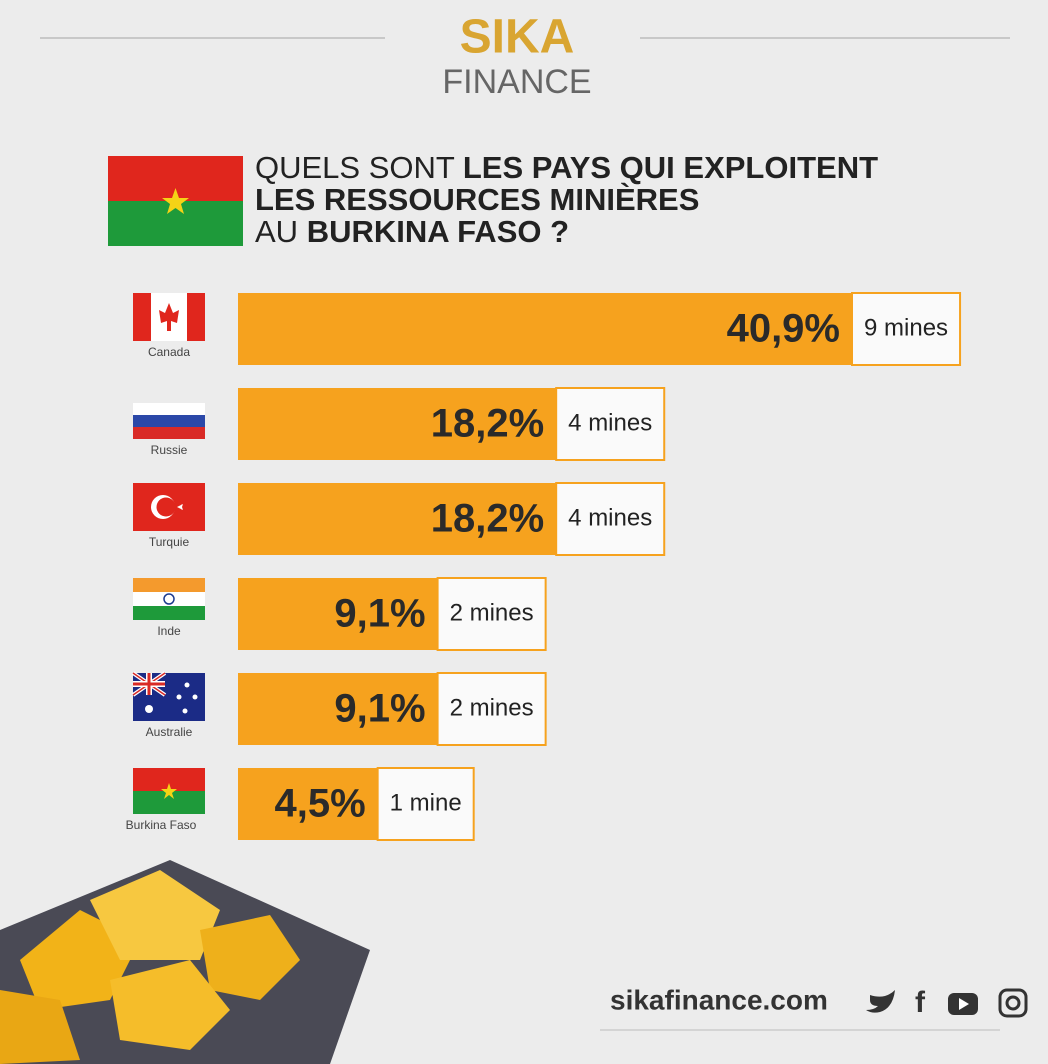 This screenshot has height=1064, width=1048. What do you see at coordinates (168, 696) in the screenshot?
I see `flag-australia` at bounding box center [168, 696].